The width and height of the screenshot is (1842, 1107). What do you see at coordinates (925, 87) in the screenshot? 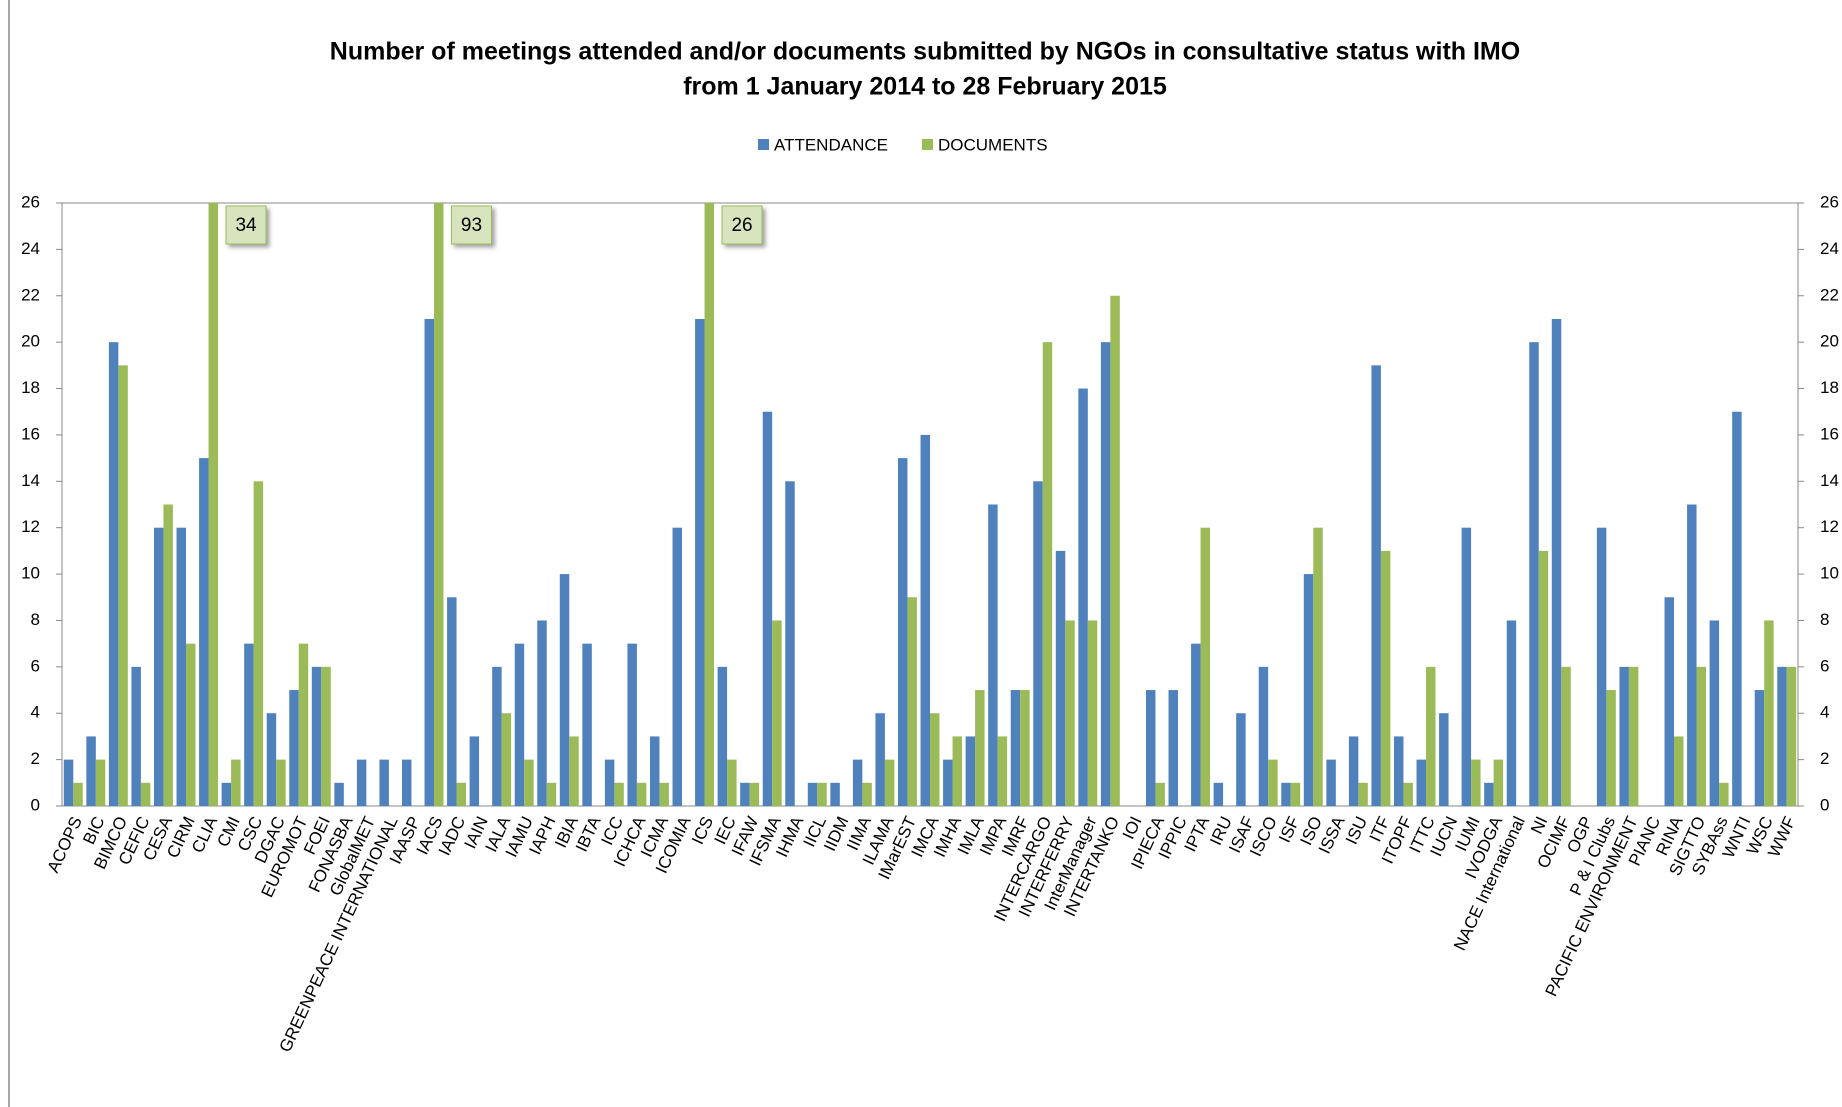
I see `chart-title: from 1 January 2014 to 28 February 2015` at bounding box center [925, 87].